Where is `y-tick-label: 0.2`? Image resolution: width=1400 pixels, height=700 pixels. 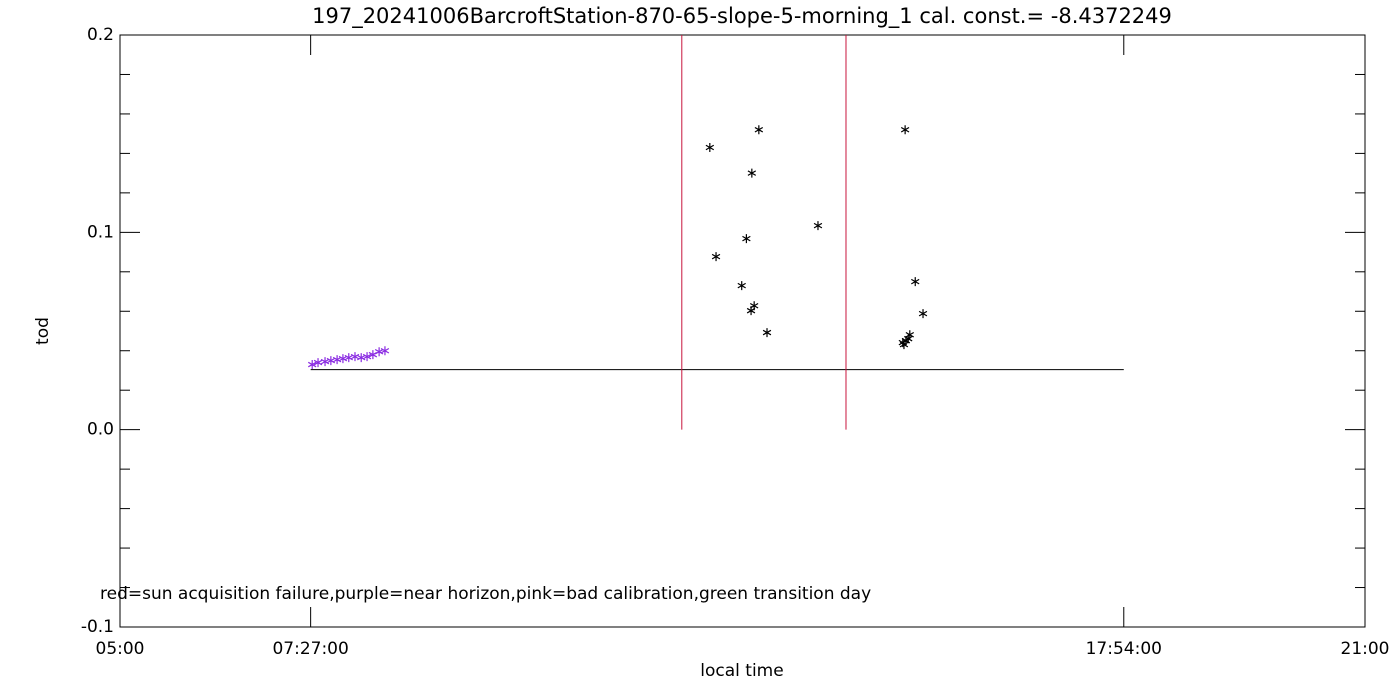 y-tick-label: 0.2 is located at coordinates (100, 35).